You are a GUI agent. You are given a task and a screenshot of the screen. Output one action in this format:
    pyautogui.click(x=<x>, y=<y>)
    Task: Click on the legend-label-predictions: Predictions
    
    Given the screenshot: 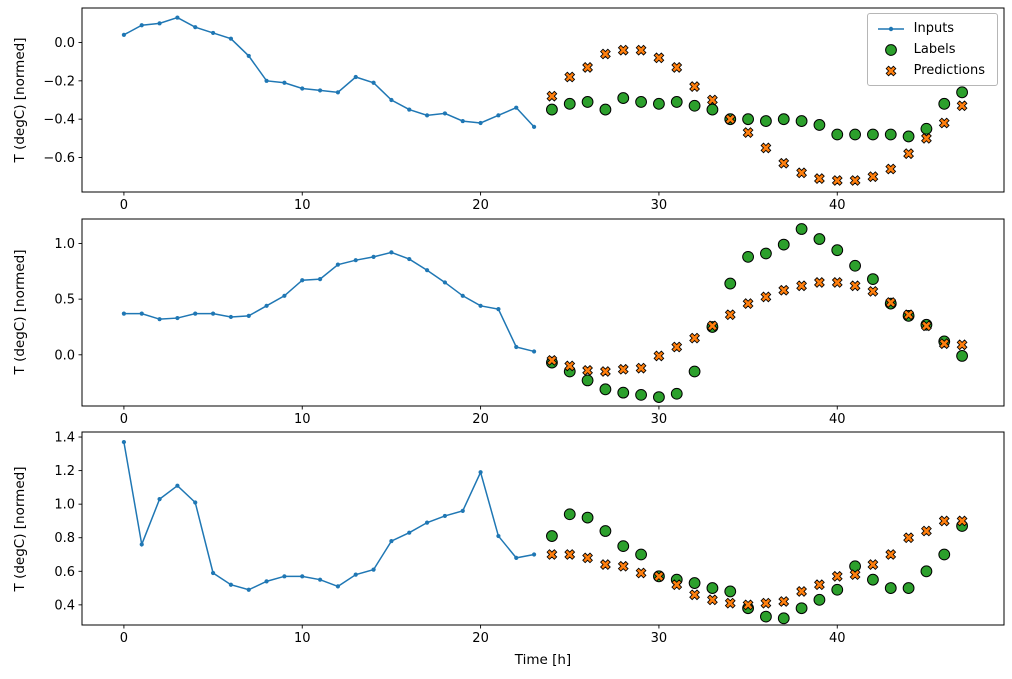 What is the action you would take?
    pyautogui.click(x=949, y=70)
    